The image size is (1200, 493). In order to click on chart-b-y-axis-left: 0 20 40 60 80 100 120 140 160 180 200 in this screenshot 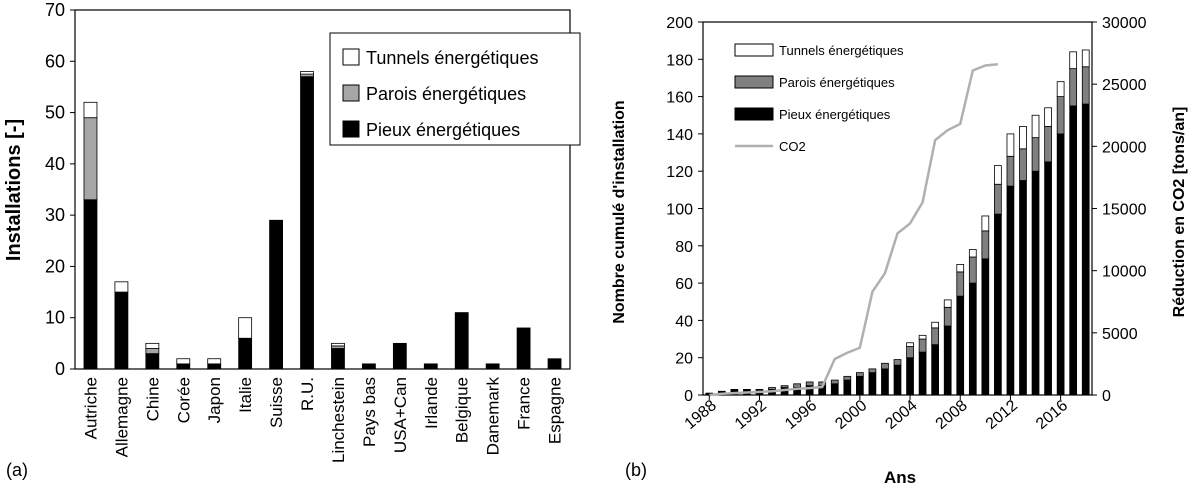, I will do `click(684, 210)`.